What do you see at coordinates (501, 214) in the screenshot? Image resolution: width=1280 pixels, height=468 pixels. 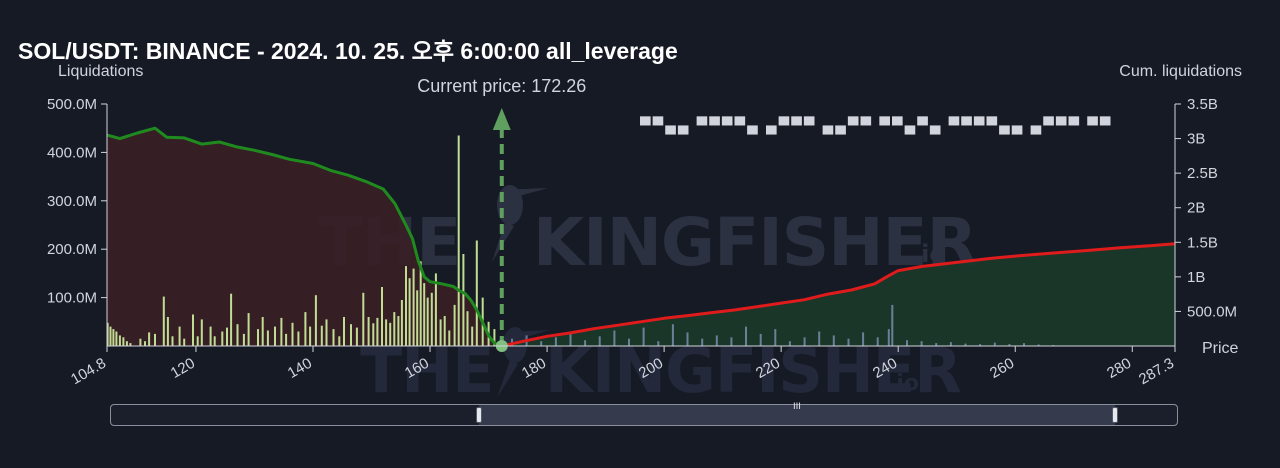 I see `current-price-marker: Current price: 172.26` at bounding box center [501, 214].